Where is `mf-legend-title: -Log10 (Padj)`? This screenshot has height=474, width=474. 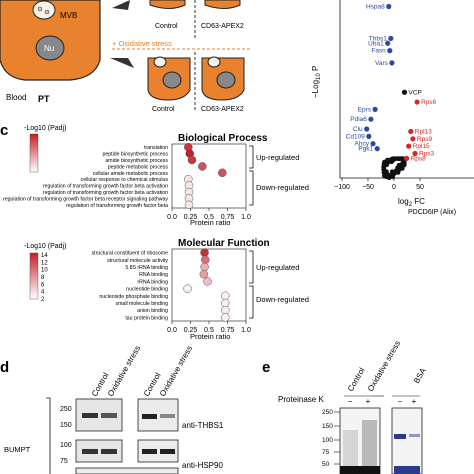 mf-legend-title: -Log10 (Padj) is located at coordinates (45, 246).